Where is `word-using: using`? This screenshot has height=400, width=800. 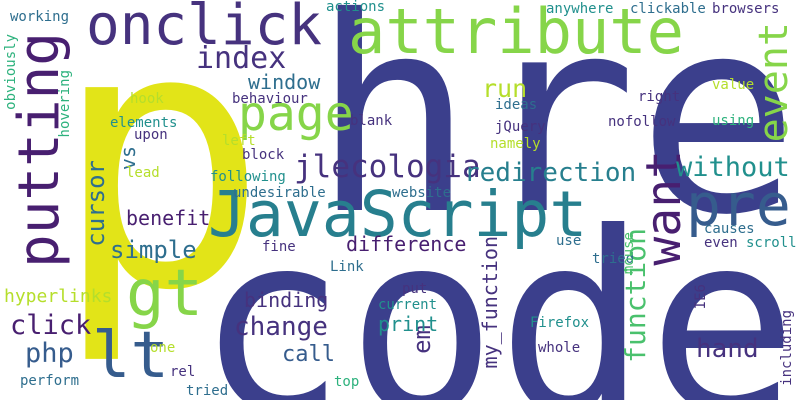 word-using: using is located at coordinates (733, 121).